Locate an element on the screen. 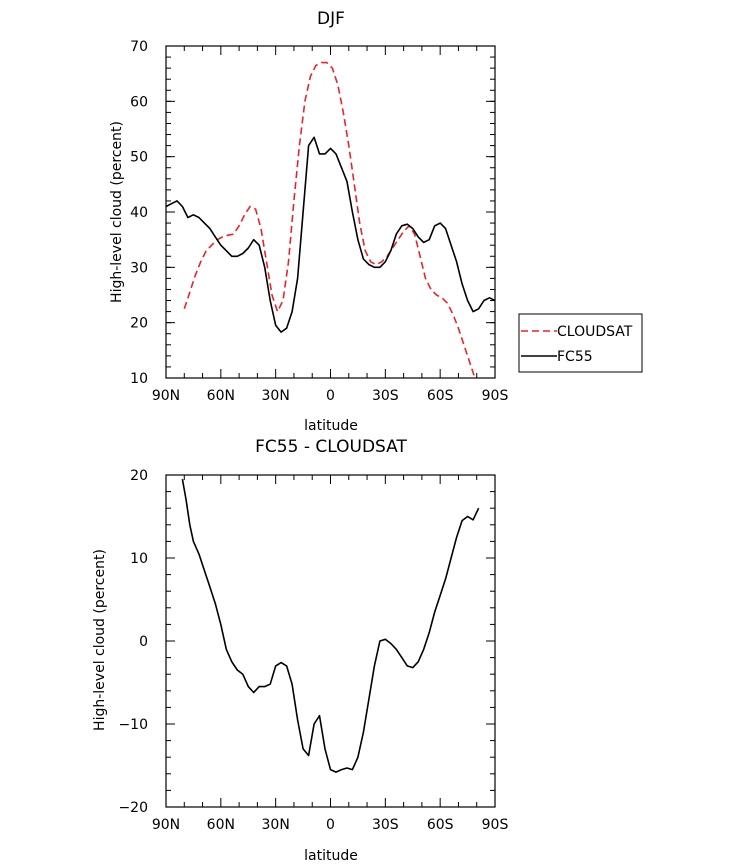  legend-fc55-label: FC55 is located at coordinates (575, 357).